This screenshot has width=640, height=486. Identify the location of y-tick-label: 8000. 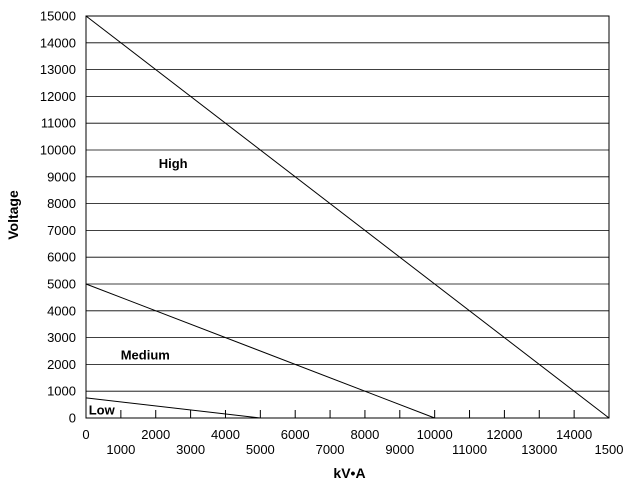
(61, 203).